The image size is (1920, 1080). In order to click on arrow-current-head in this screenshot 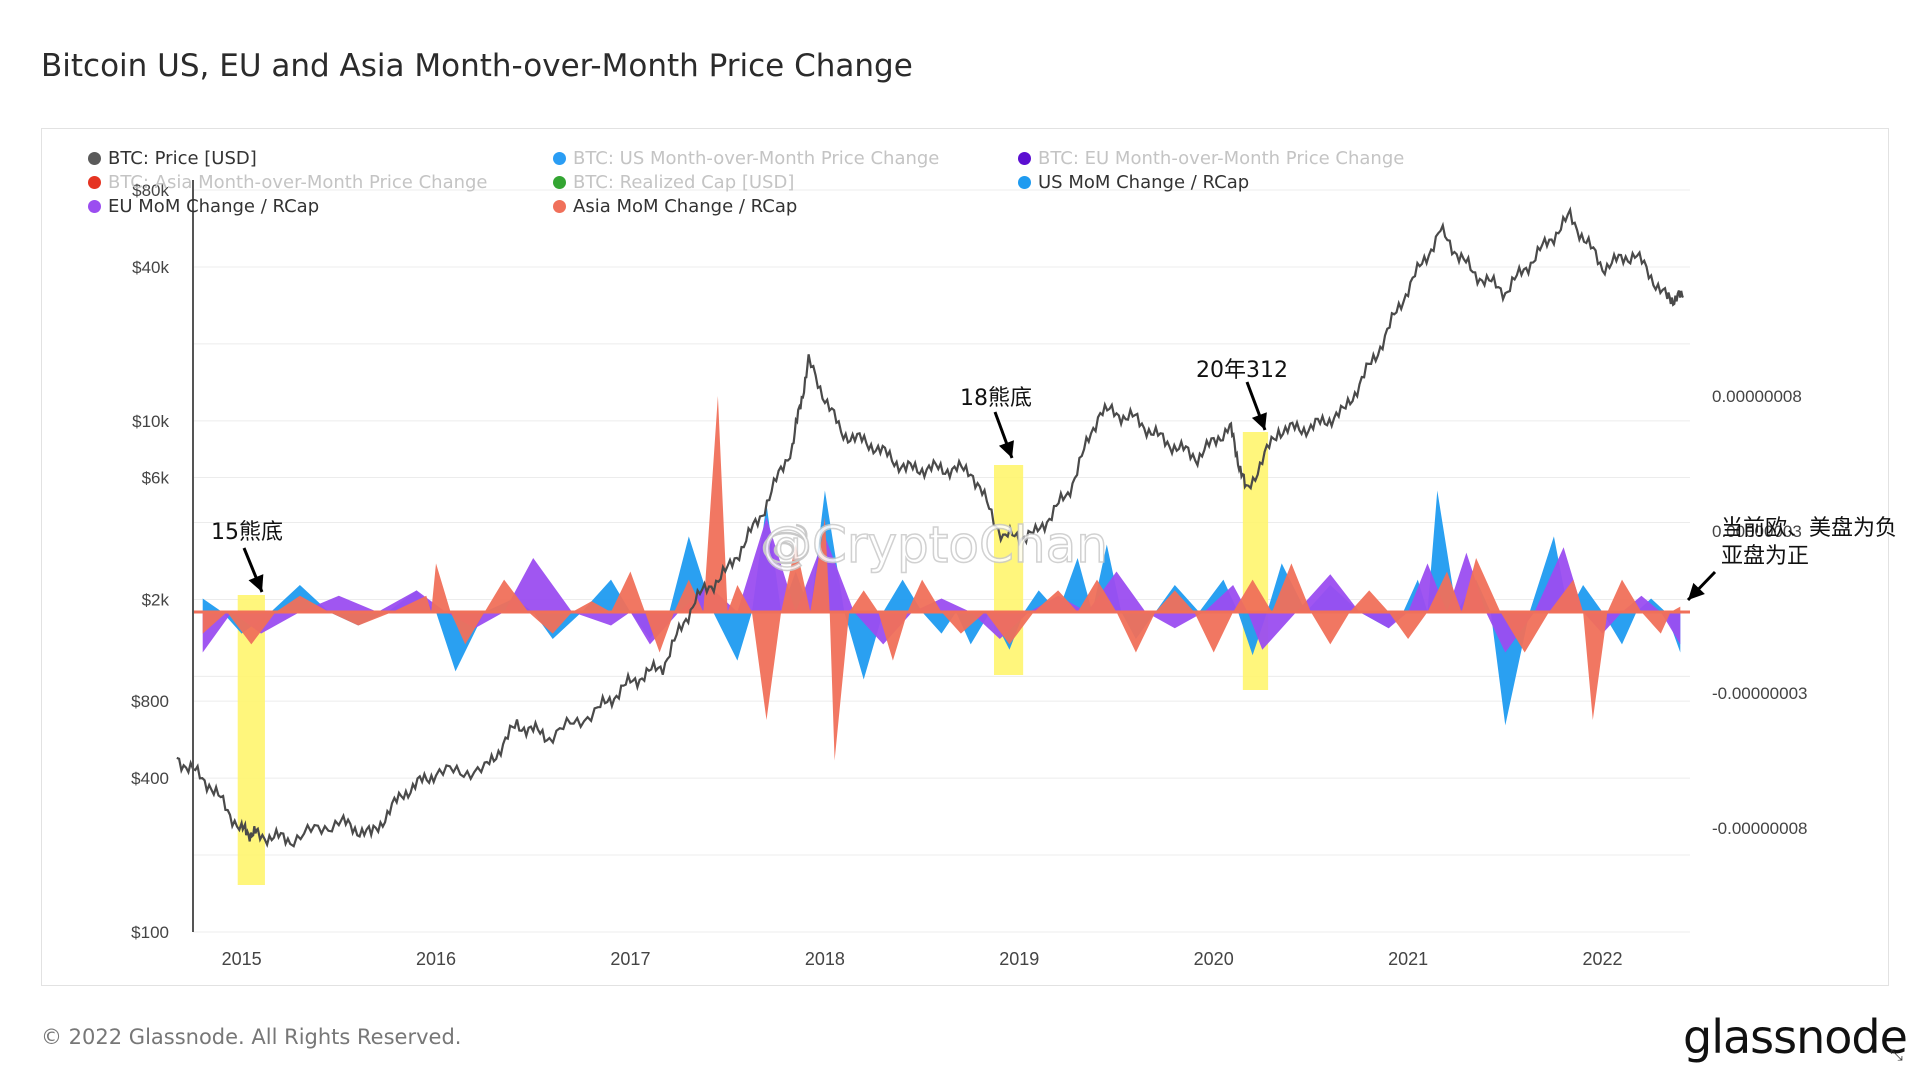, I will do `click(1696, 591)`.